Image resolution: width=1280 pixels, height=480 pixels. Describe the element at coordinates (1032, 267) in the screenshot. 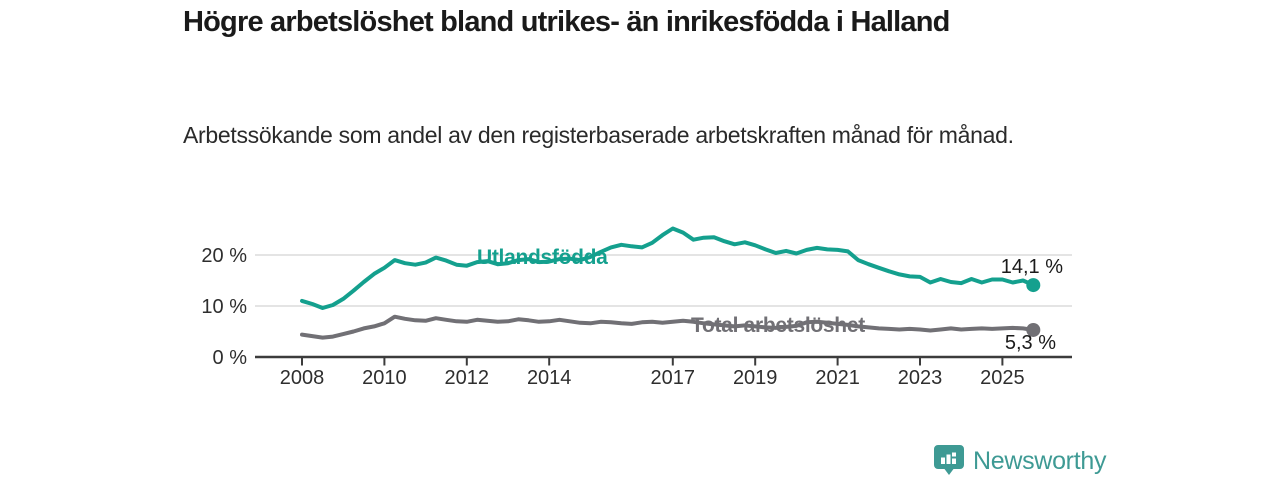

I see `series-end-value-label: 14,1 %` at that location.